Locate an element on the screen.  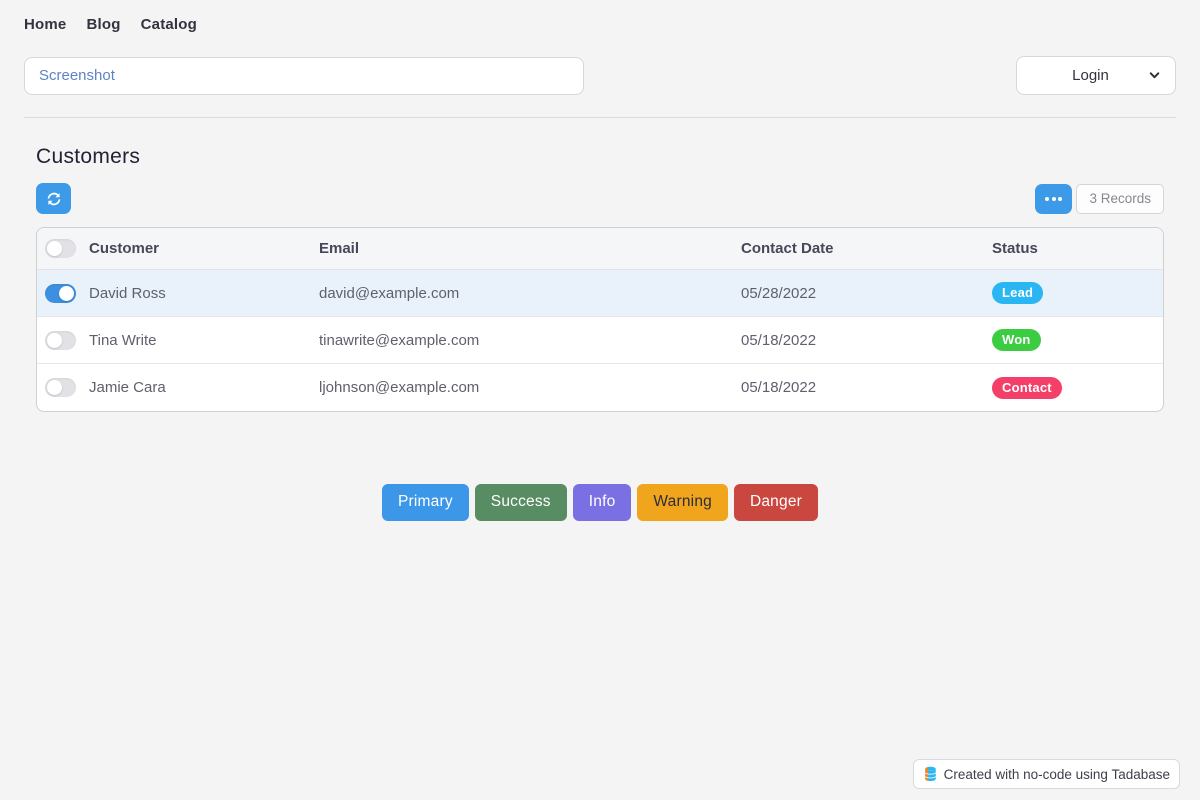
danger-button: Danger is located at coordinates (776, 502).